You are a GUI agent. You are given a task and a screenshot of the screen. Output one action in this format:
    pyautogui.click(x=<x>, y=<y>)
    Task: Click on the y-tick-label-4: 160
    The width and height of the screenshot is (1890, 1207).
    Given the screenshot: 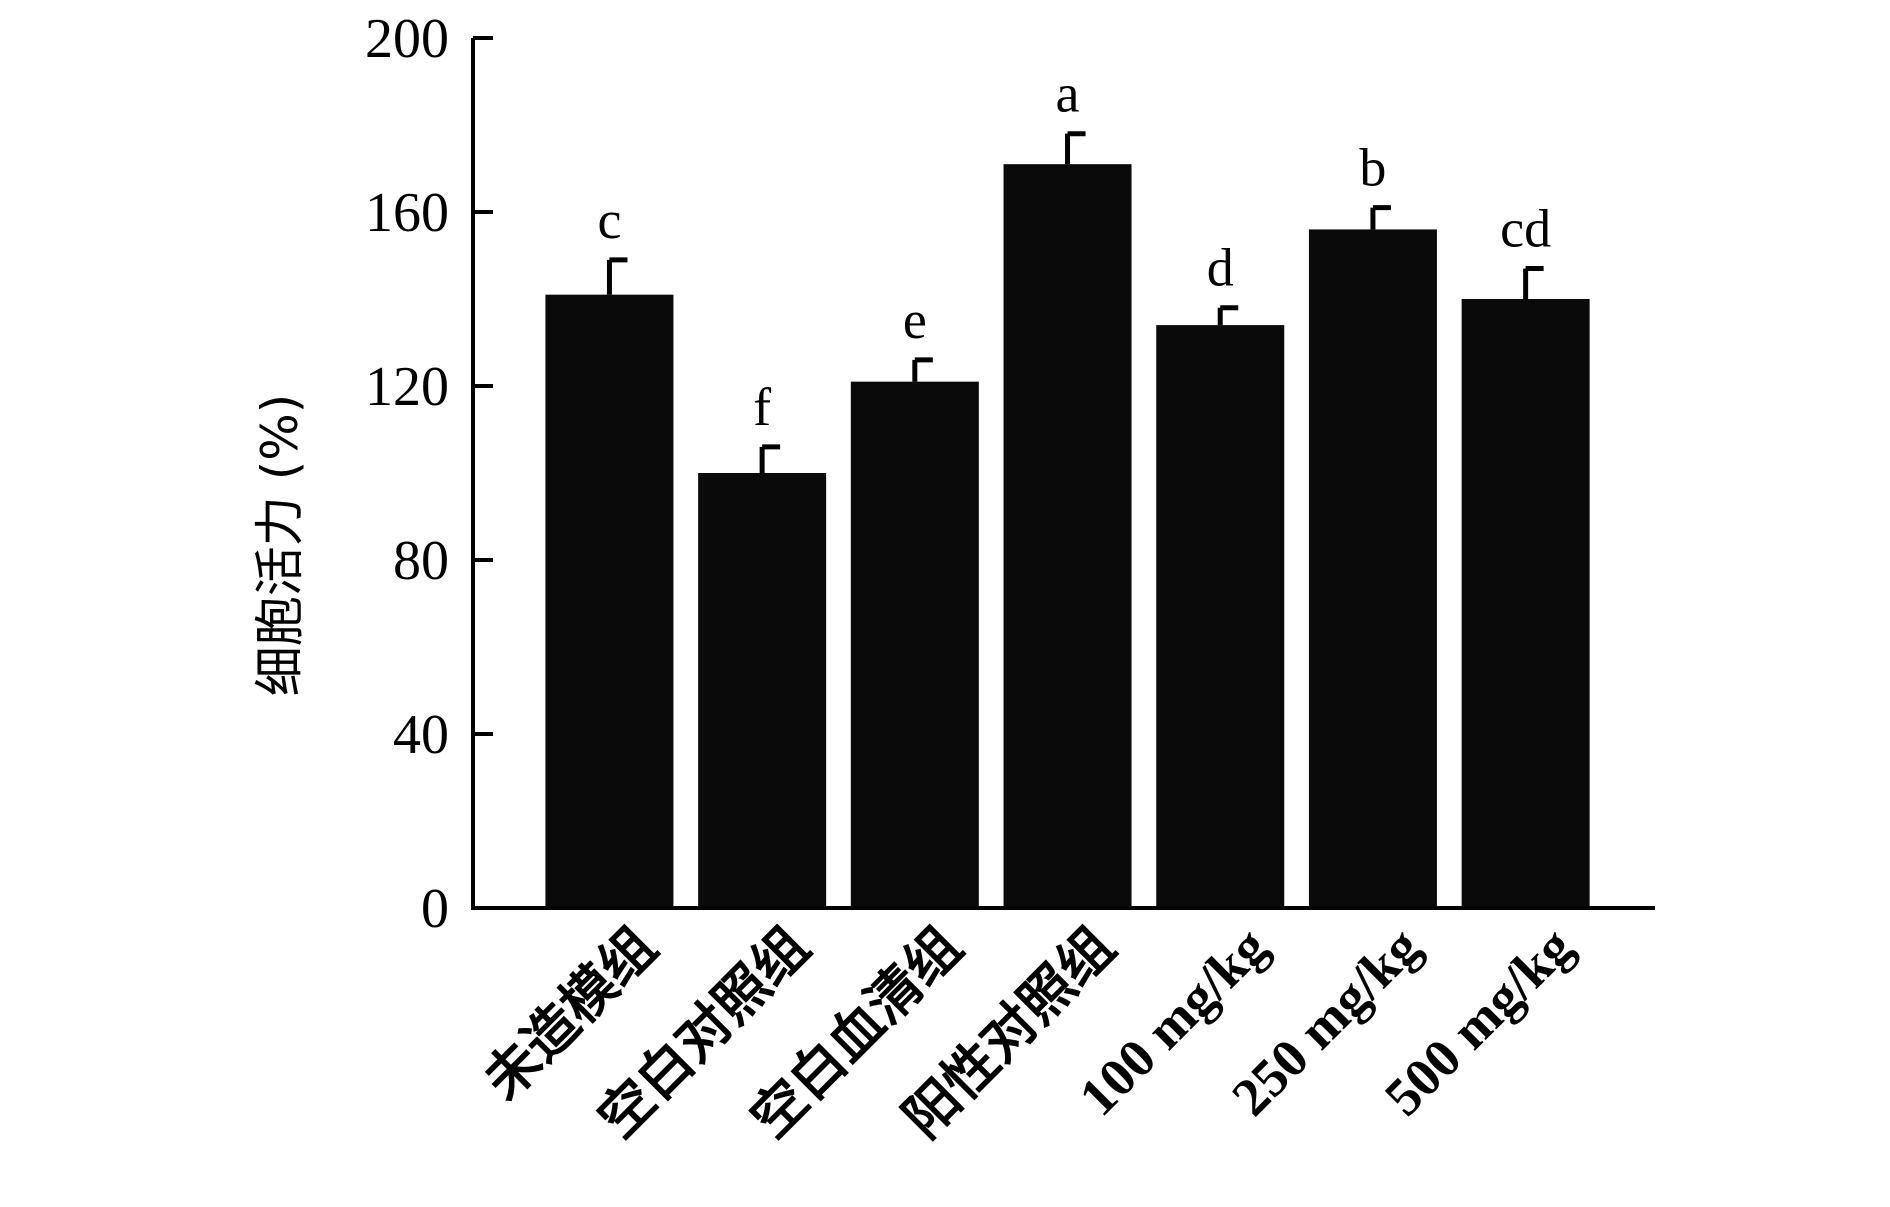 What is the action you would take?
    pyautogui.click(x=407, y=213)
    